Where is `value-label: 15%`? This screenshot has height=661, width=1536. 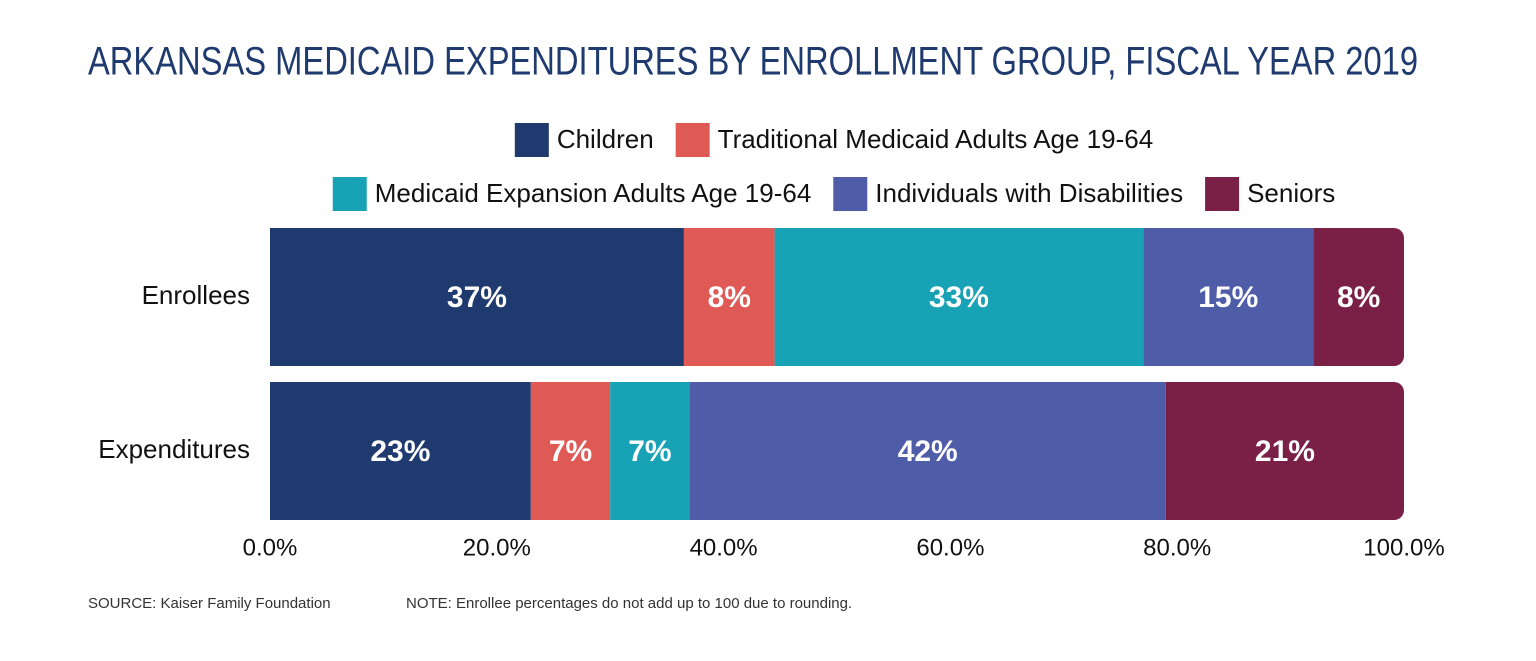
value-label: 15% is located at coordinates (1228, 297).